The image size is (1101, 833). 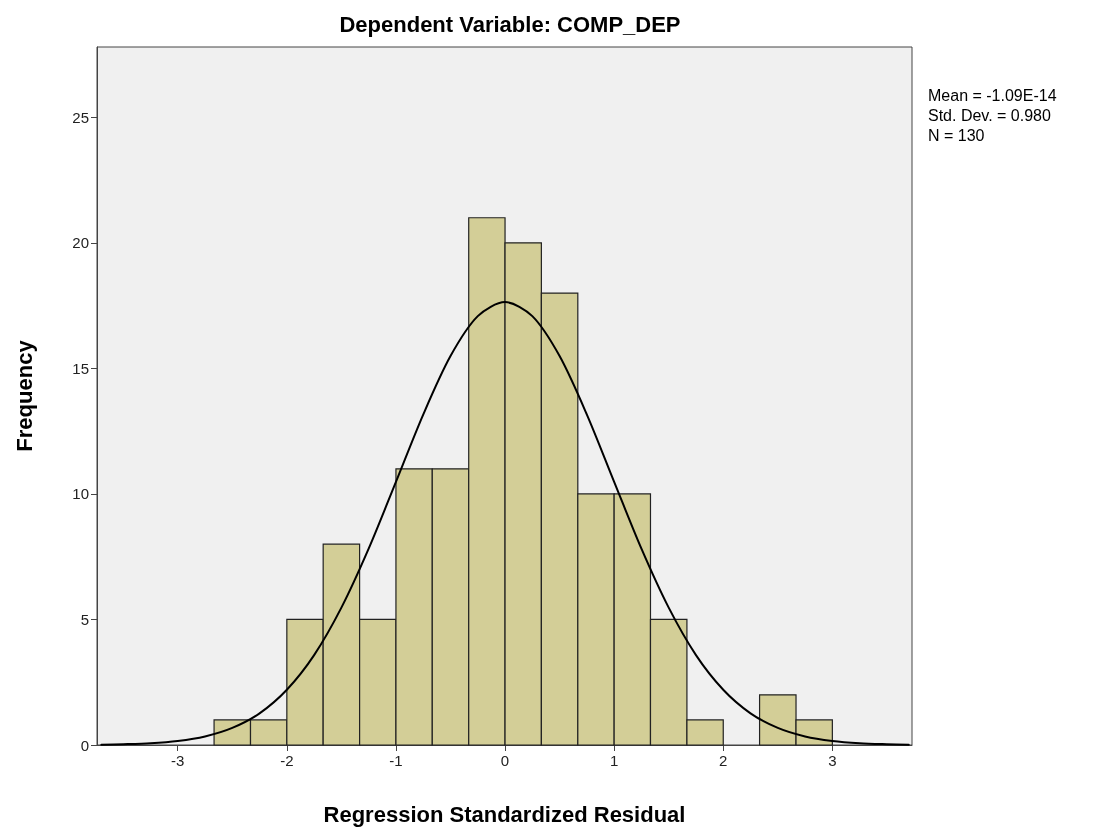 What do you see at coordinates (510, 24) in the screenshot?
I see `chart-title: Dependent Variable: COMP_DEP` at bounding box center [510, 24].